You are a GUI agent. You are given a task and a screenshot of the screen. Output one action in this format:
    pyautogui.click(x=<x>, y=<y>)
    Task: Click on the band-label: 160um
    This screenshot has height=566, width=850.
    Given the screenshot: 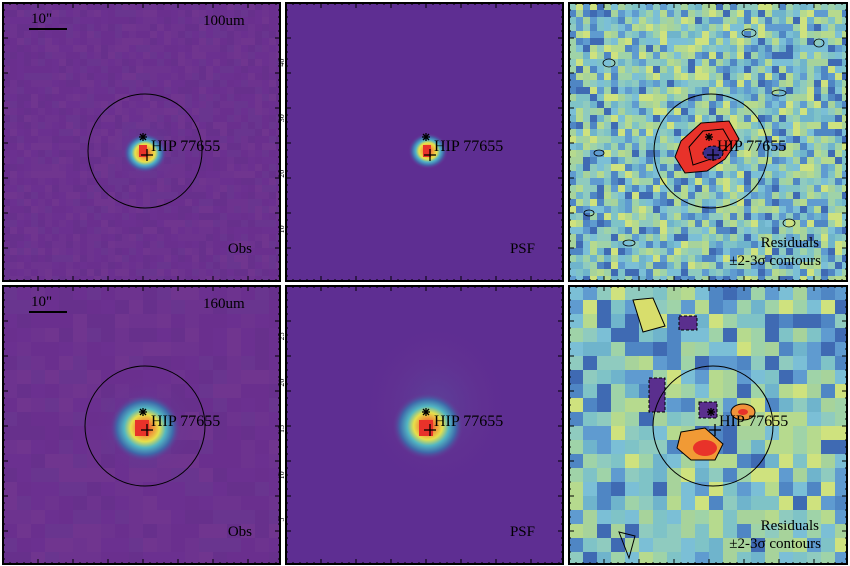 What is the action you would take?
    pyautogui.click(x=224, y=304)
    